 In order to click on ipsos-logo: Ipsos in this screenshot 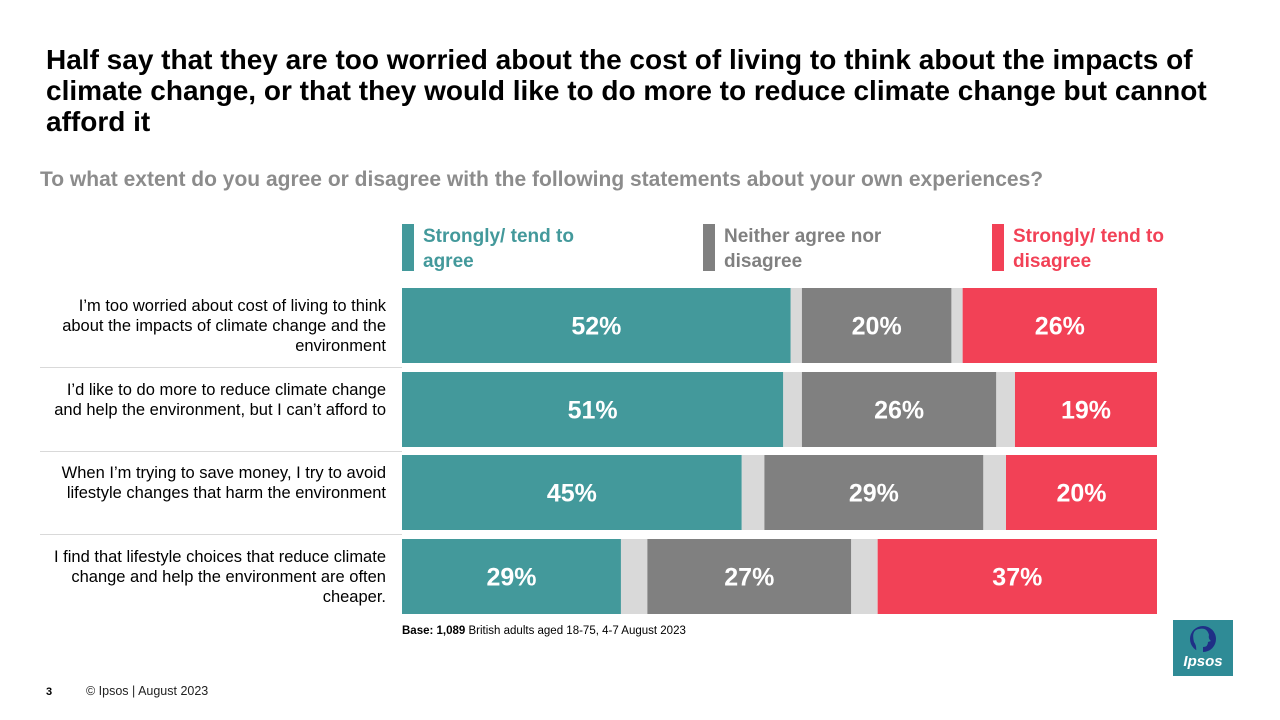, I will do `click(1203, 648)`.